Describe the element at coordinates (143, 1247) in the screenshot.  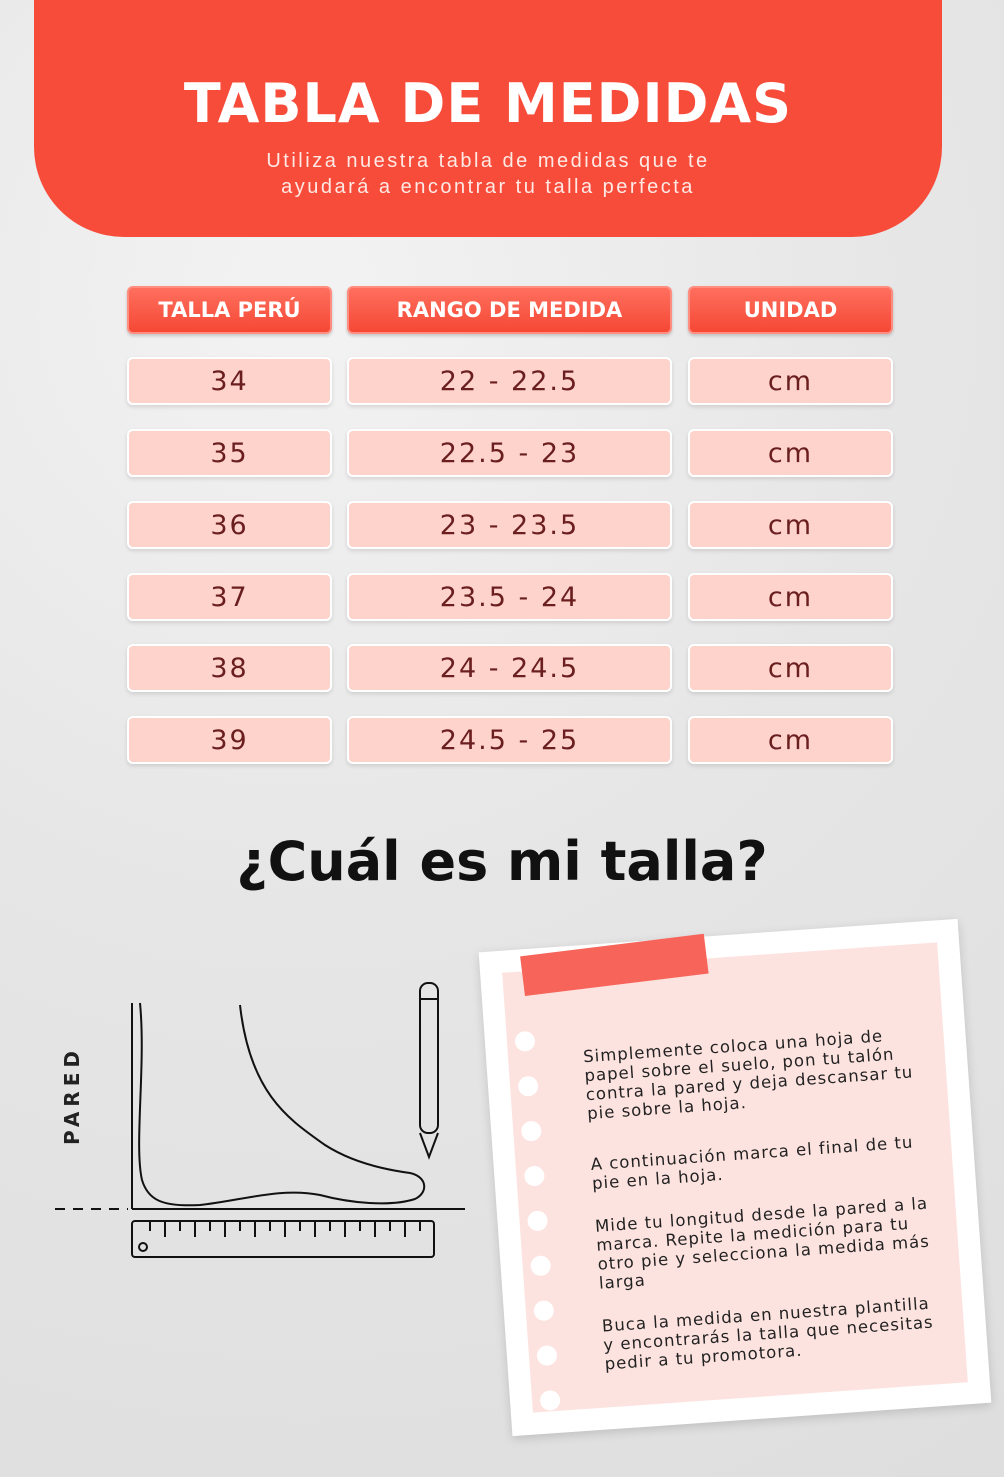
I see `ruler-hole` at that location.